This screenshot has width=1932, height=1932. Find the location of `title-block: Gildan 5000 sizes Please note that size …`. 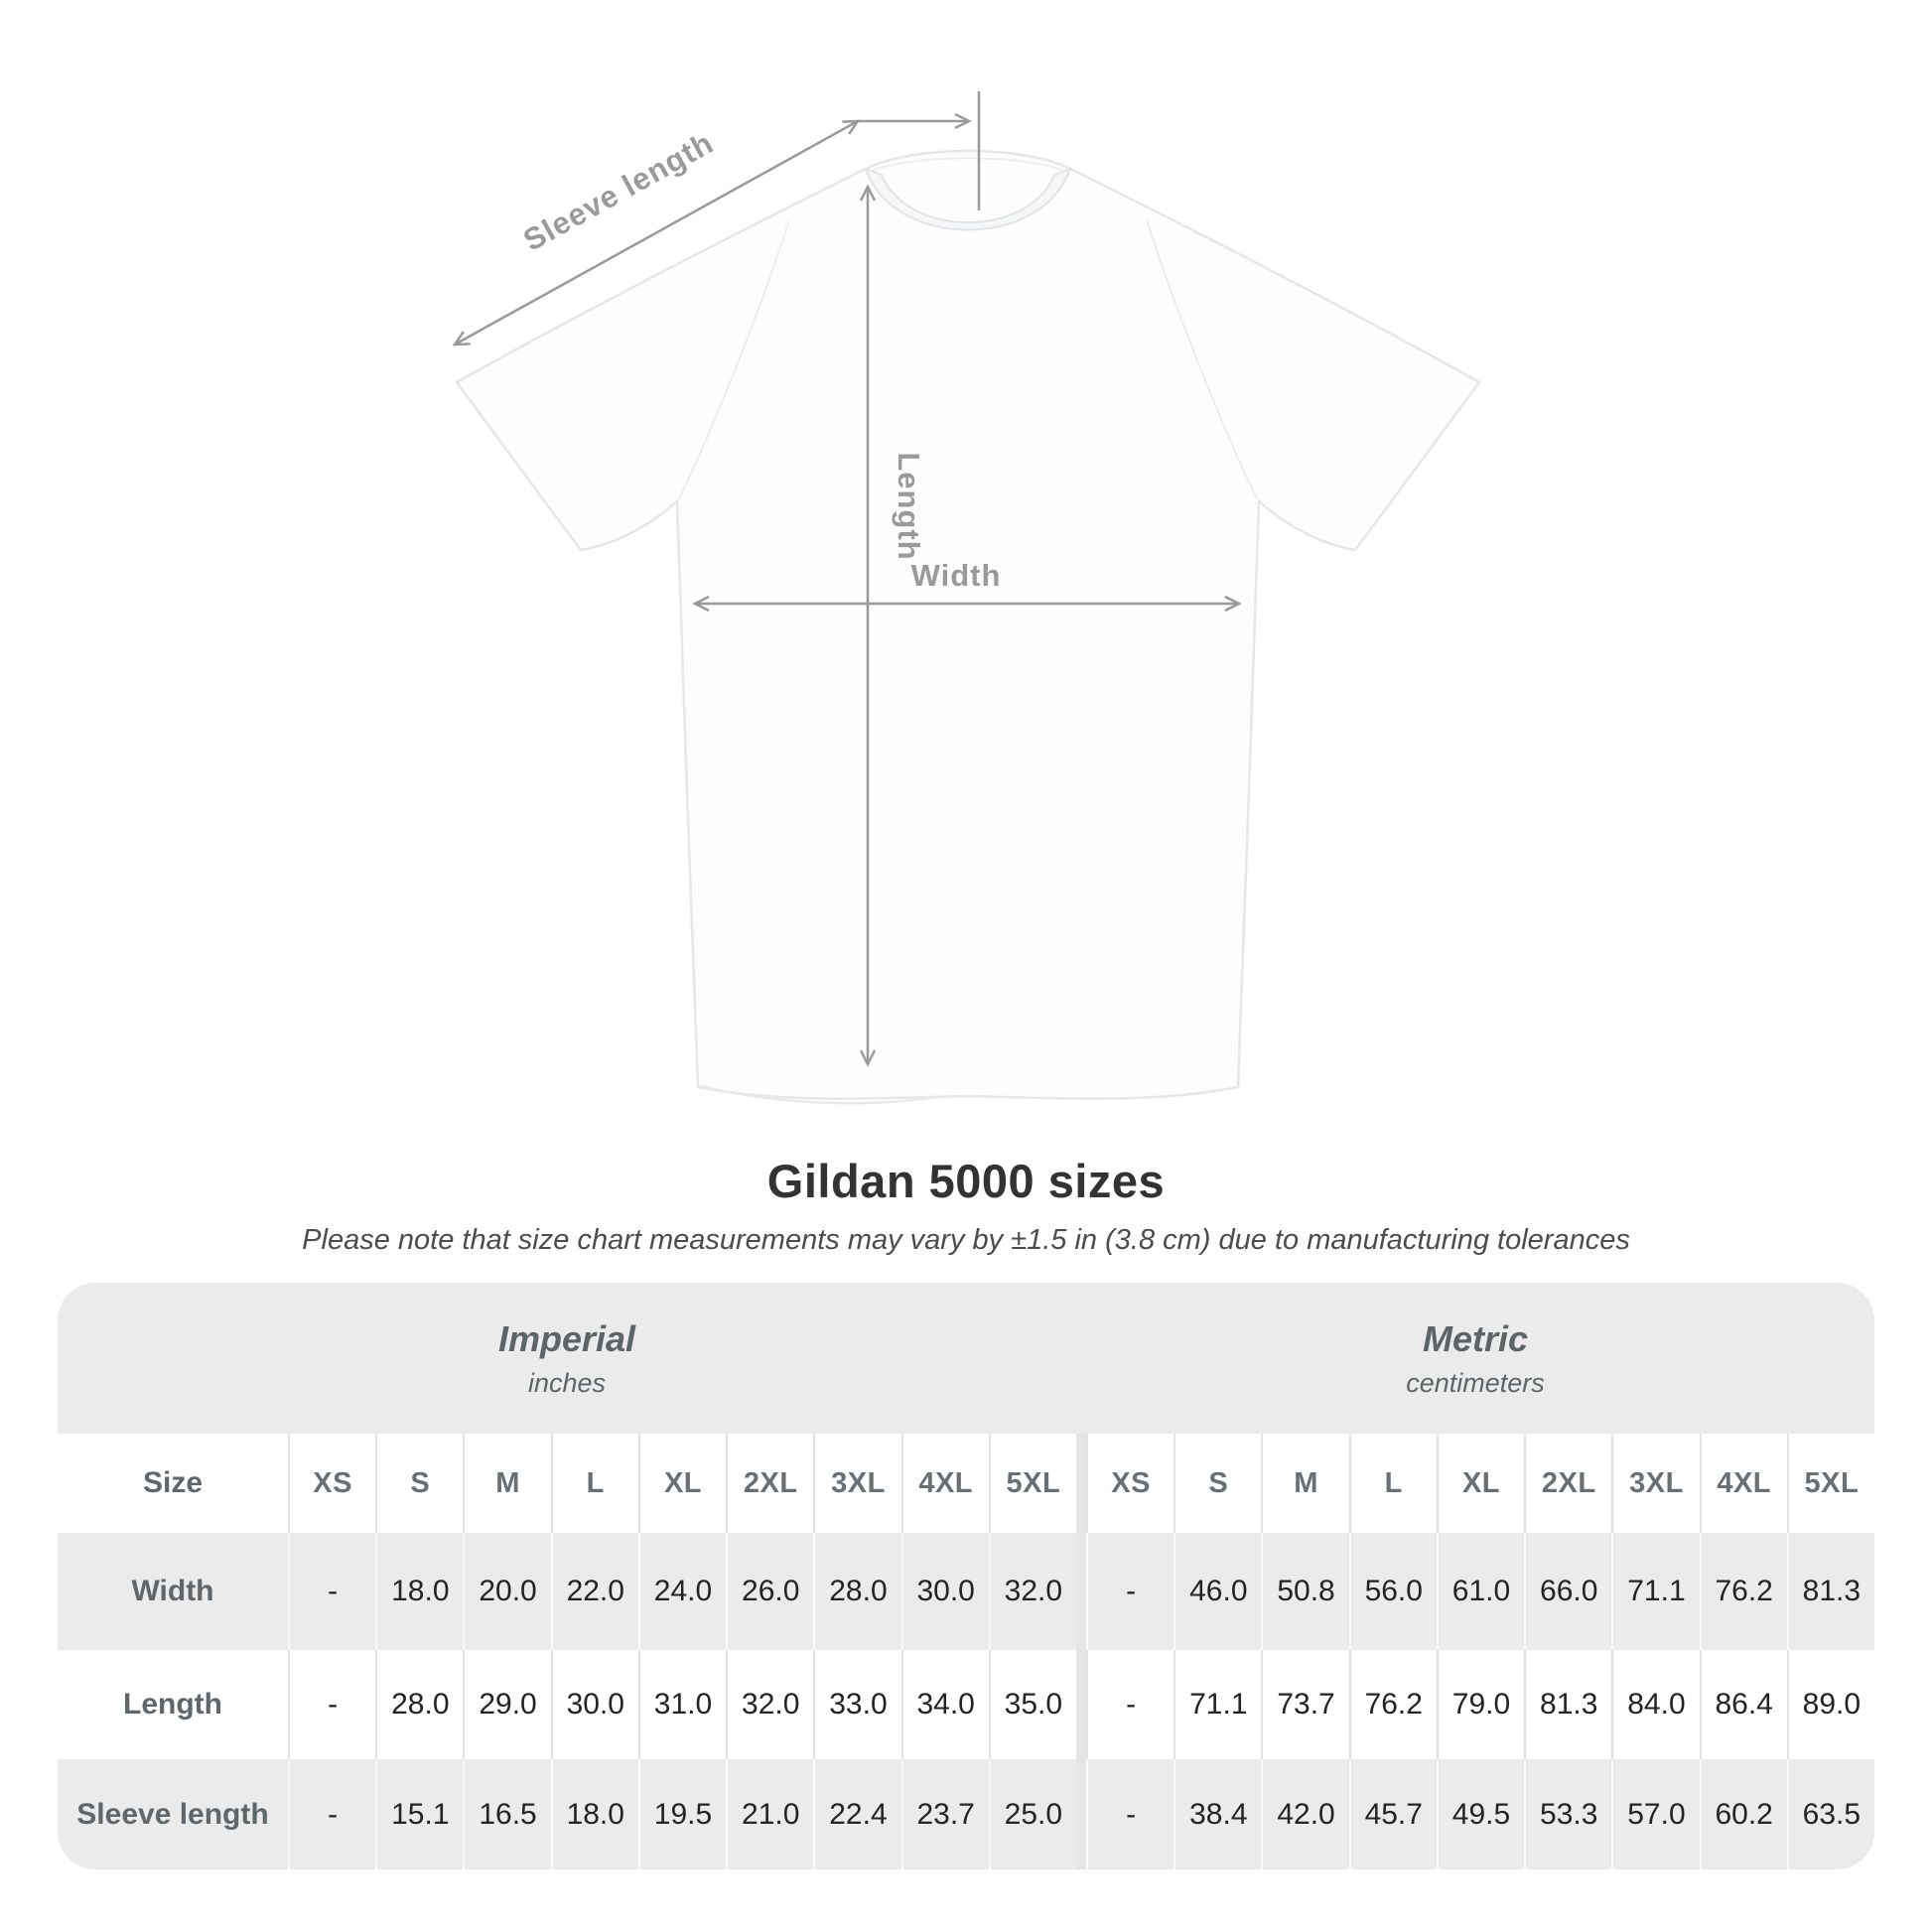

title-block: Gildan 5000 sizes Please note that size … is located at coordinates (966, 1205).